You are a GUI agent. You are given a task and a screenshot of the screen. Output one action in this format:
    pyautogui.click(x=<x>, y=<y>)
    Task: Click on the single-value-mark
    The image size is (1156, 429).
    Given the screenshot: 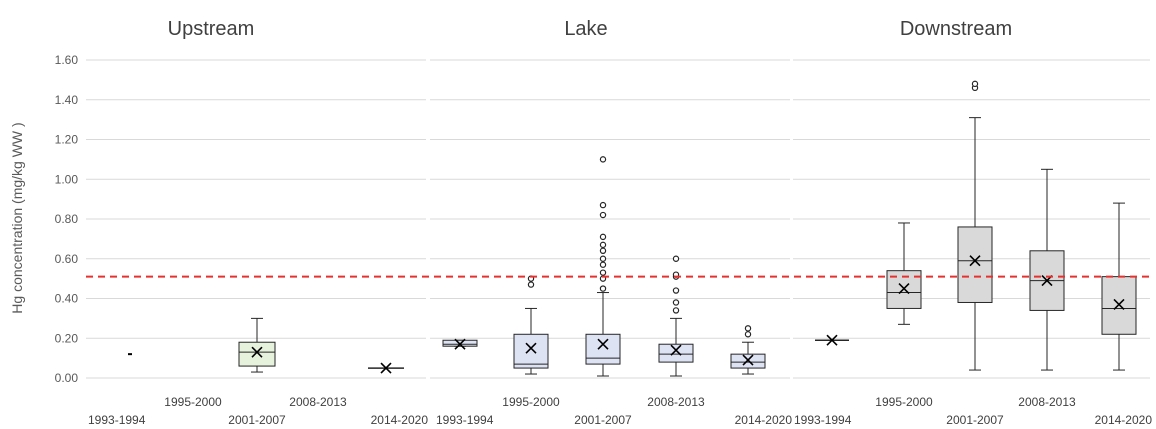 What is the action you would take?
    pyautogui.click(x=130, y=354)
    